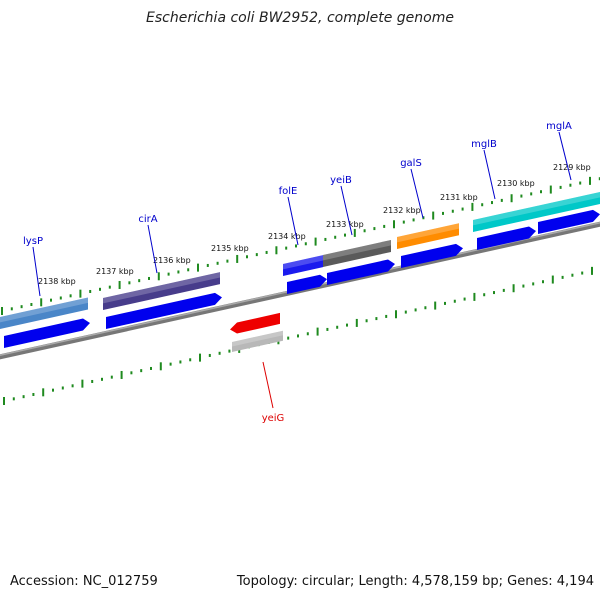 This screenshot has width=600, height=600. What do you see at coordinates (432, 255) in the screenshot?
I see `cds-arrow-galS` at bounding box center [432, 255].